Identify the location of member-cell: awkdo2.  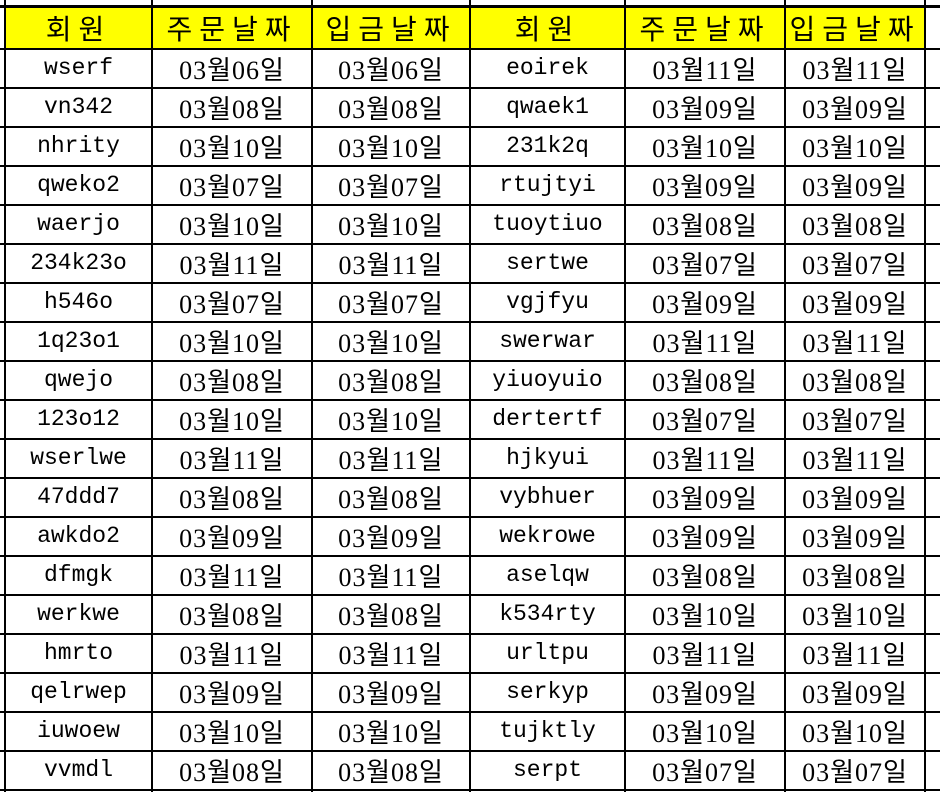
(78, 536).